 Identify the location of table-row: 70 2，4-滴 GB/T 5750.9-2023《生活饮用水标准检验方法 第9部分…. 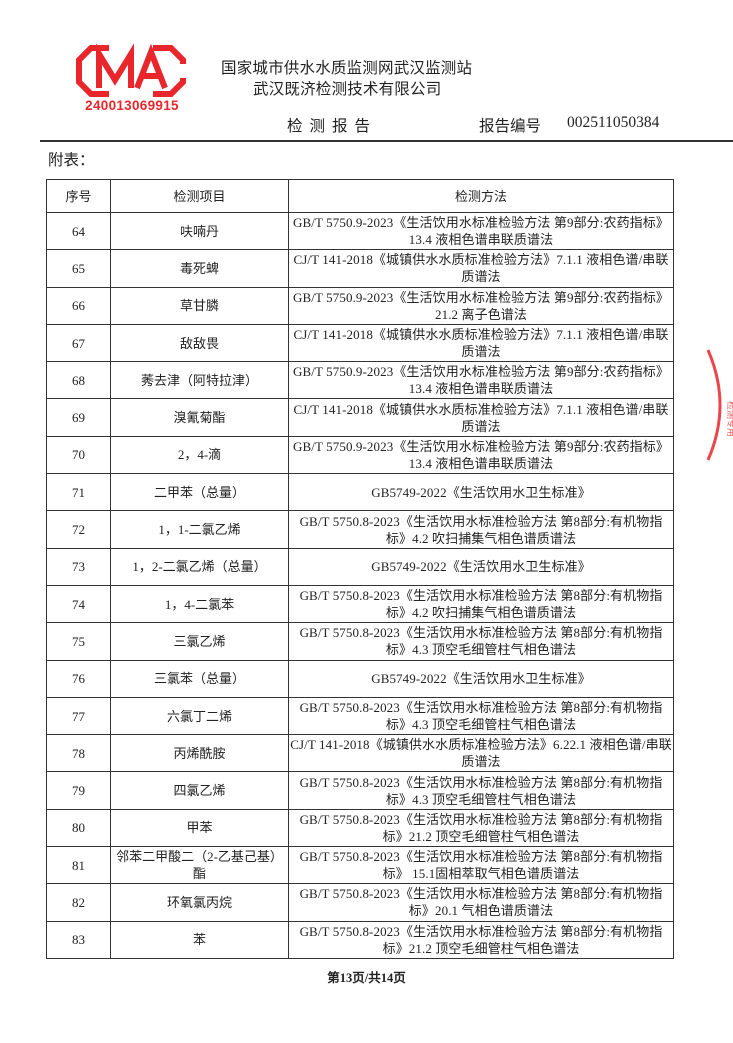
(360, 455).